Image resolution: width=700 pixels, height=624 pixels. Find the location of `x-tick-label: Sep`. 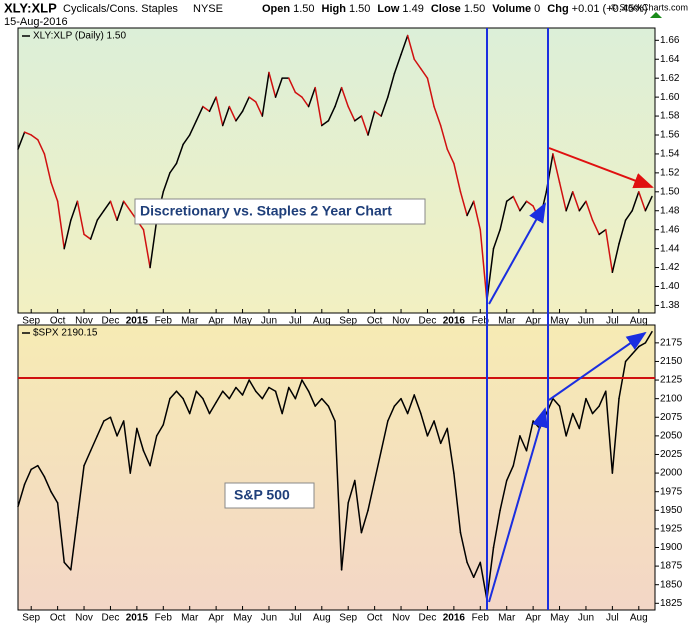

x-tick-label: Sep is located at coordinates (31, 321).